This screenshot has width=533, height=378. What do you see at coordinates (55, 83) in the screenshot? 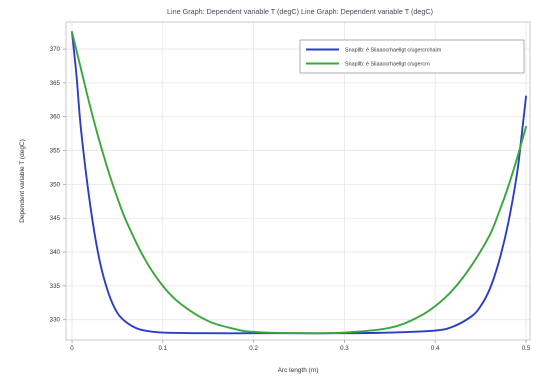
I see `y-tick-label: 365` at bounding box center [55, 83].